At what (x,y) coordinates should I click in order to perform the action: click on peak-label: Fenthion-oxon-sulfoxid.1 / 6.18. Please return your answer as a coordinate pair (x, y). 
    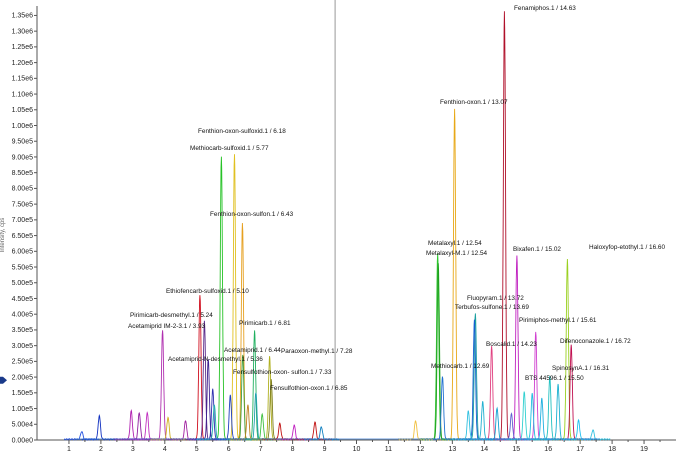
    Looking at the image, I should click on (242, 131).